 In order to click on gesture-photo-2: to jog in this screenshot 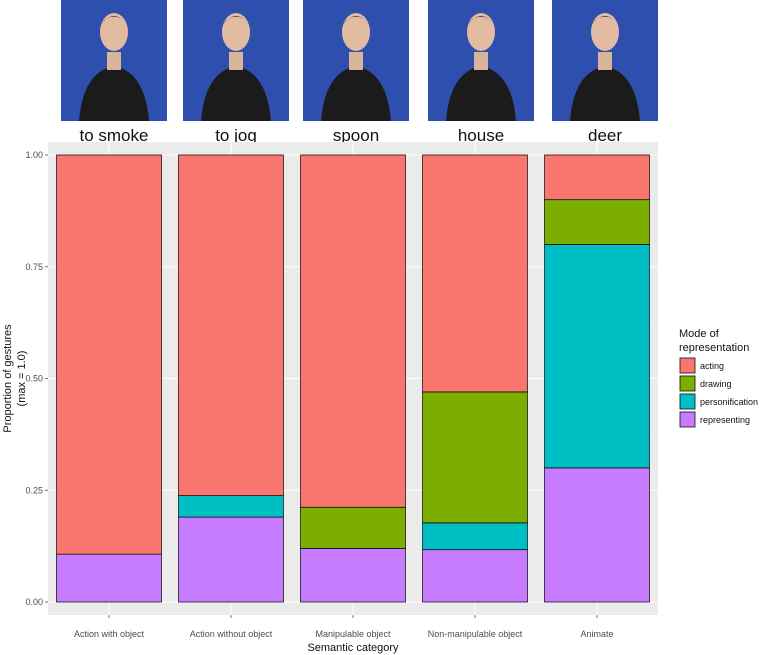, I will do `click(236, 72)`.